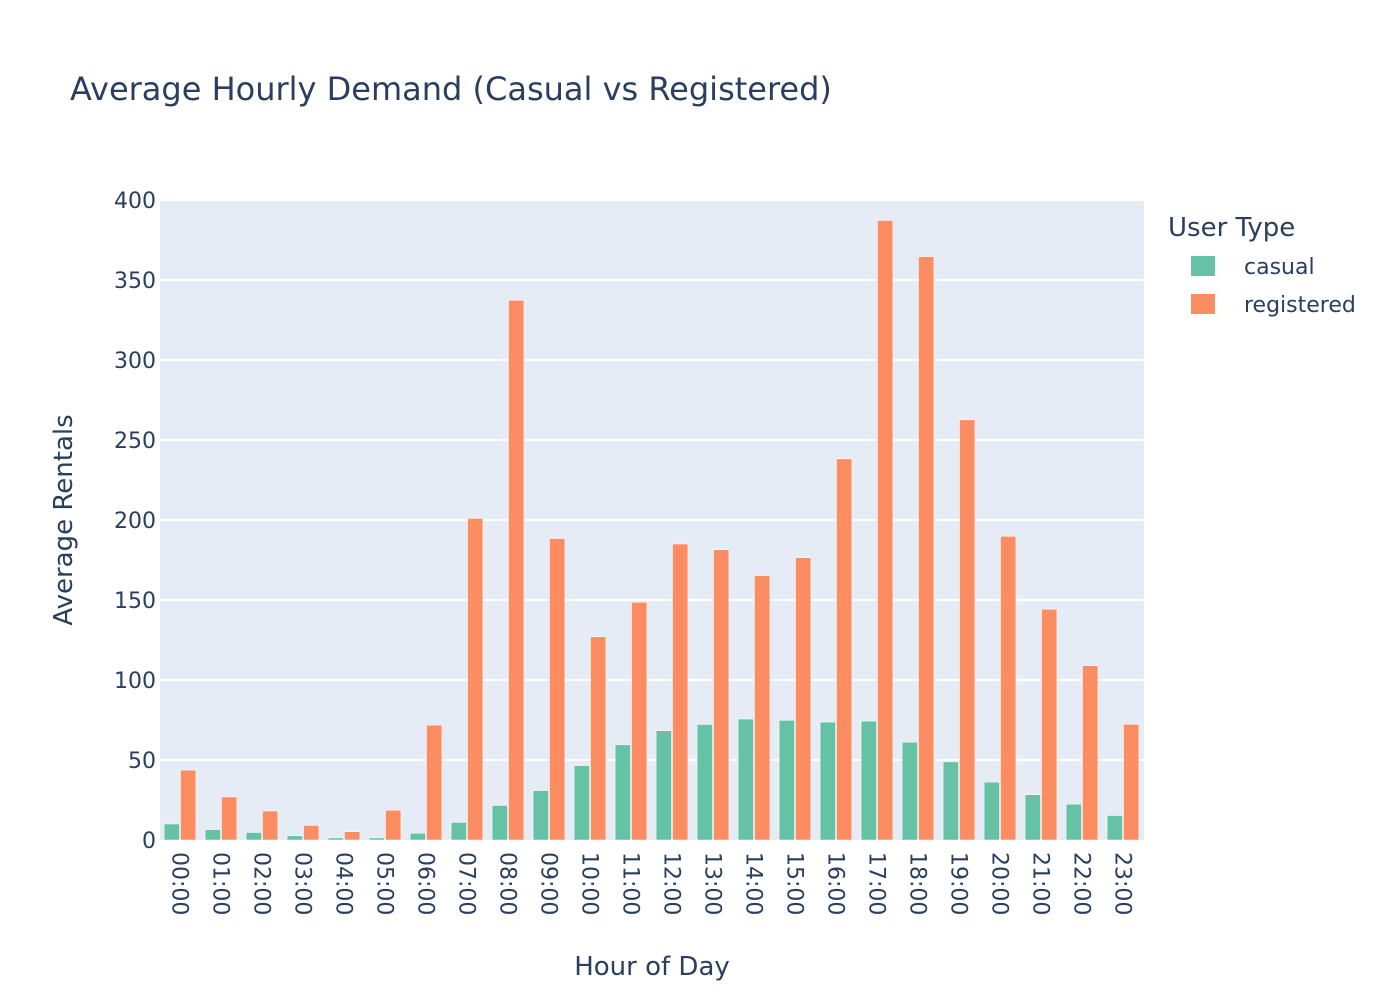 The image size is (1400, 1004). What do you see at coordinates (753, 883) in the screenshot?
I see `x-tick-label: 14:00` at bounding box center [753, 883].